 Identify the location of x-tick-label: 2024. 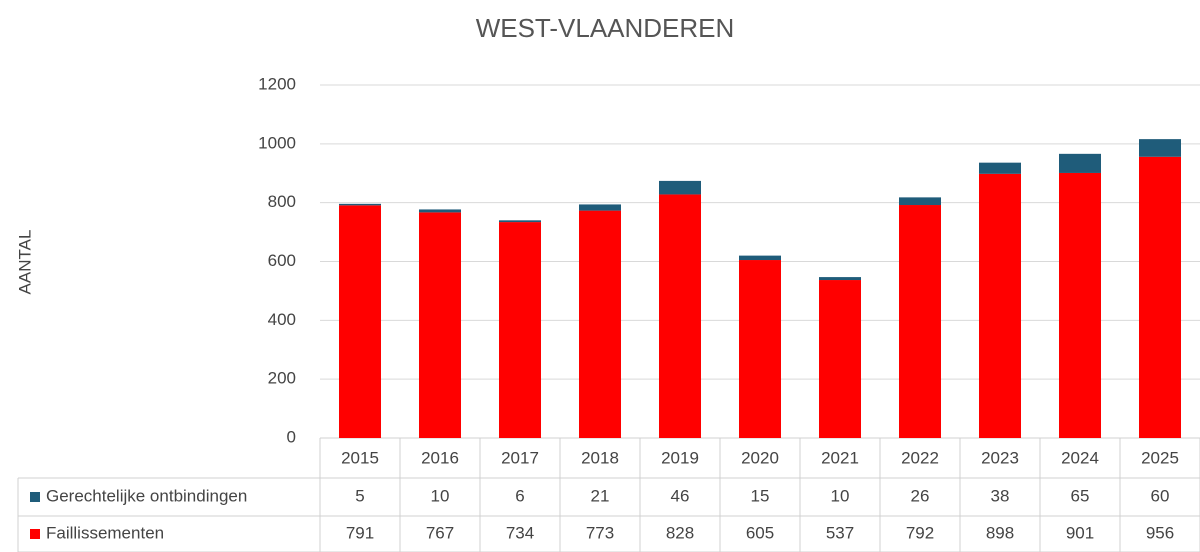
(1080, 457).